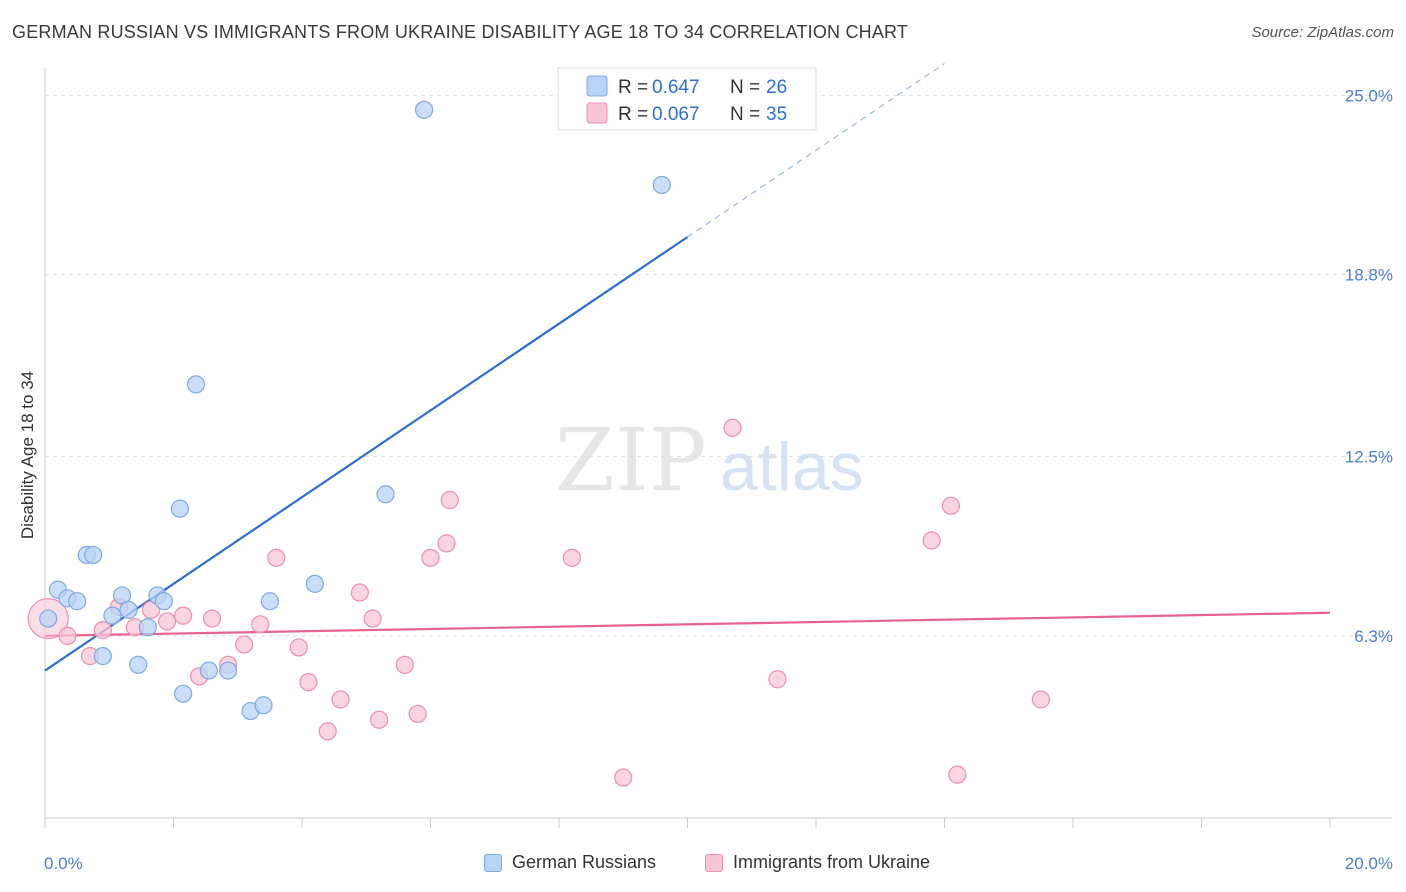 The width and height of the screenshot is (1406, 892). What do you see at coordinates (1322, 32) in the screenshot?
I see `source-label: Source: ZipAtlas.com` at bounding box center [1322, 32].